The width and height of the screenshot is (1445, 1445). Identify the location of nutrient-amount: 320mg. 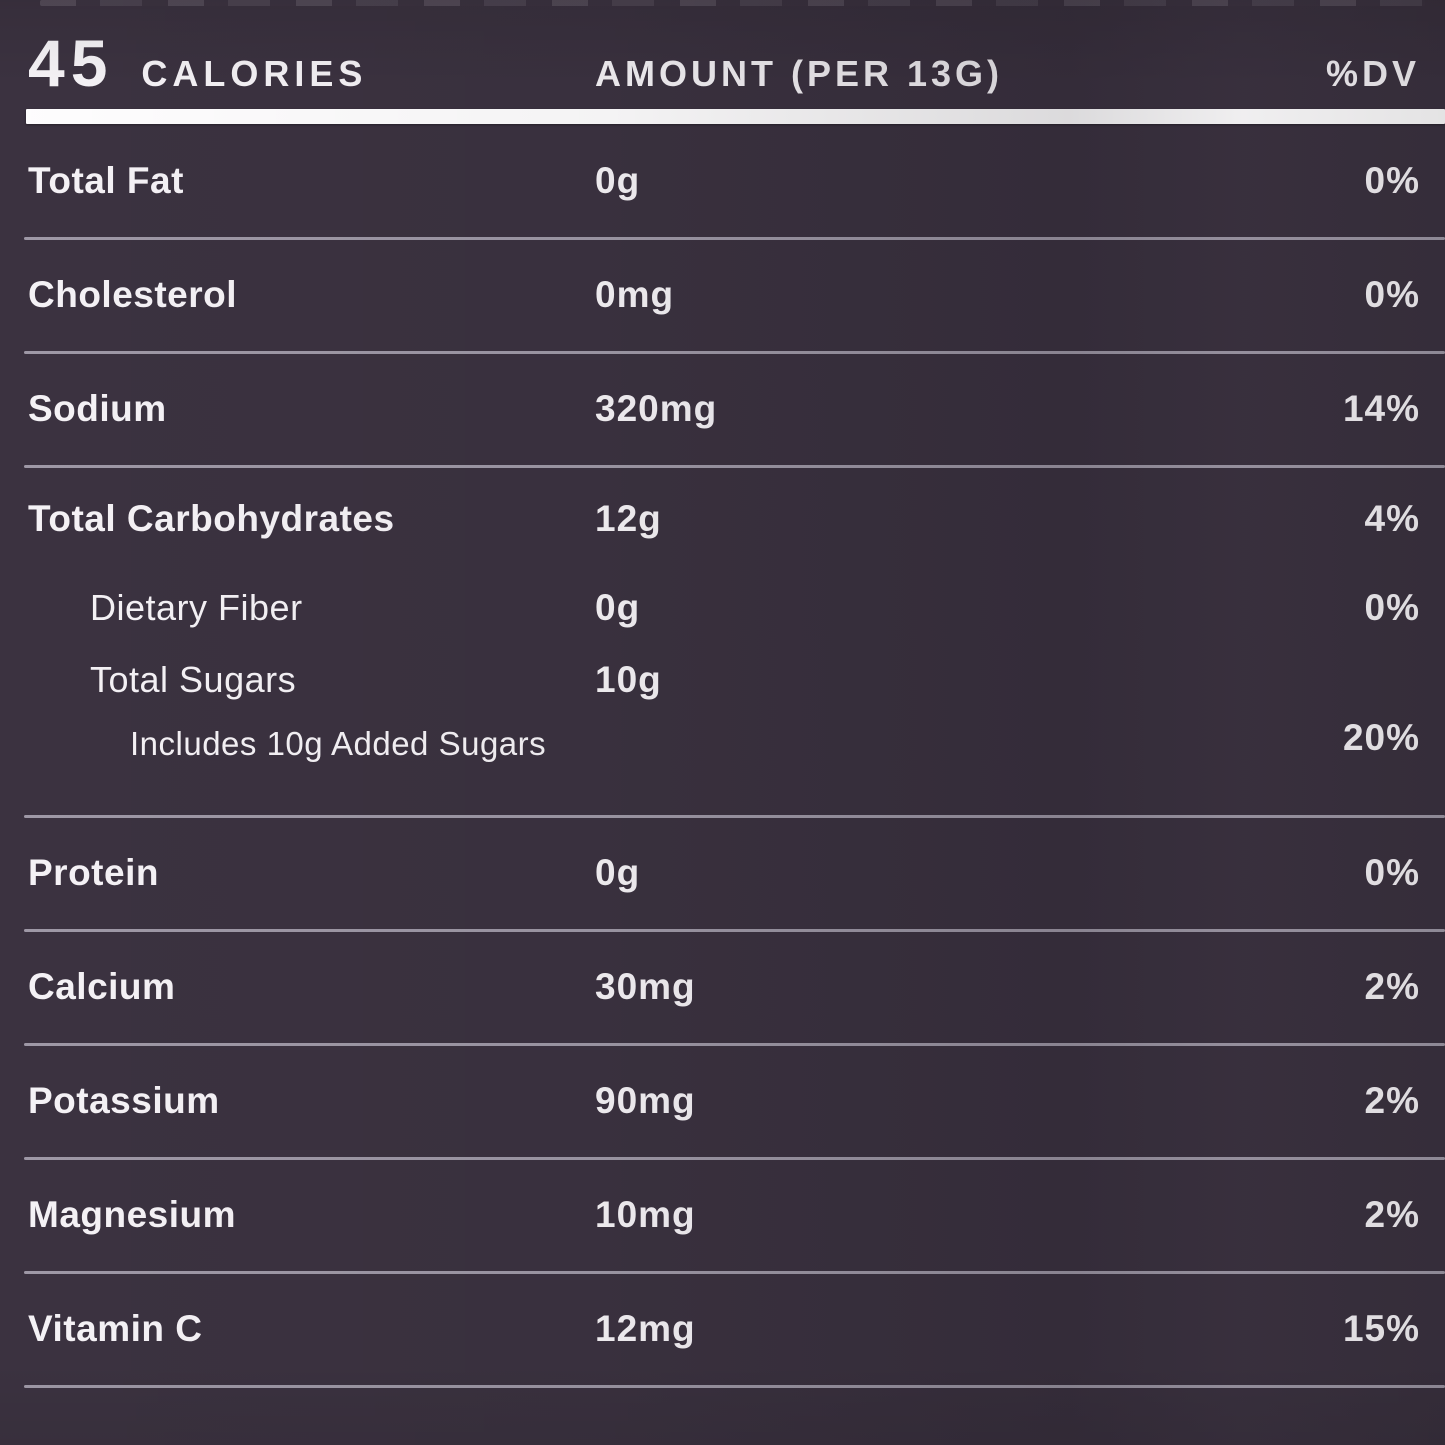
(656, 408).